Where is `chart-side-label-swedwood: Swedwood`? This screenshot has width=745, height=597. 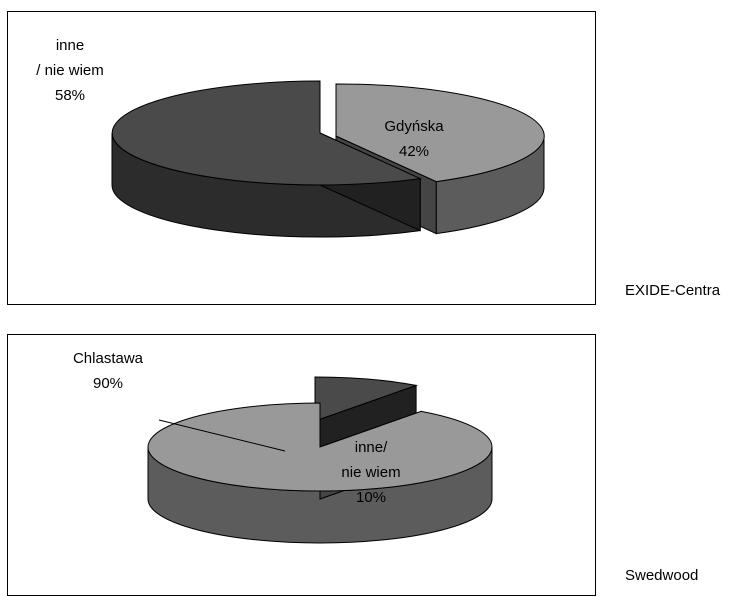
chart-side-label-swedwood: Swedwood is located at coordinates (662, 575).